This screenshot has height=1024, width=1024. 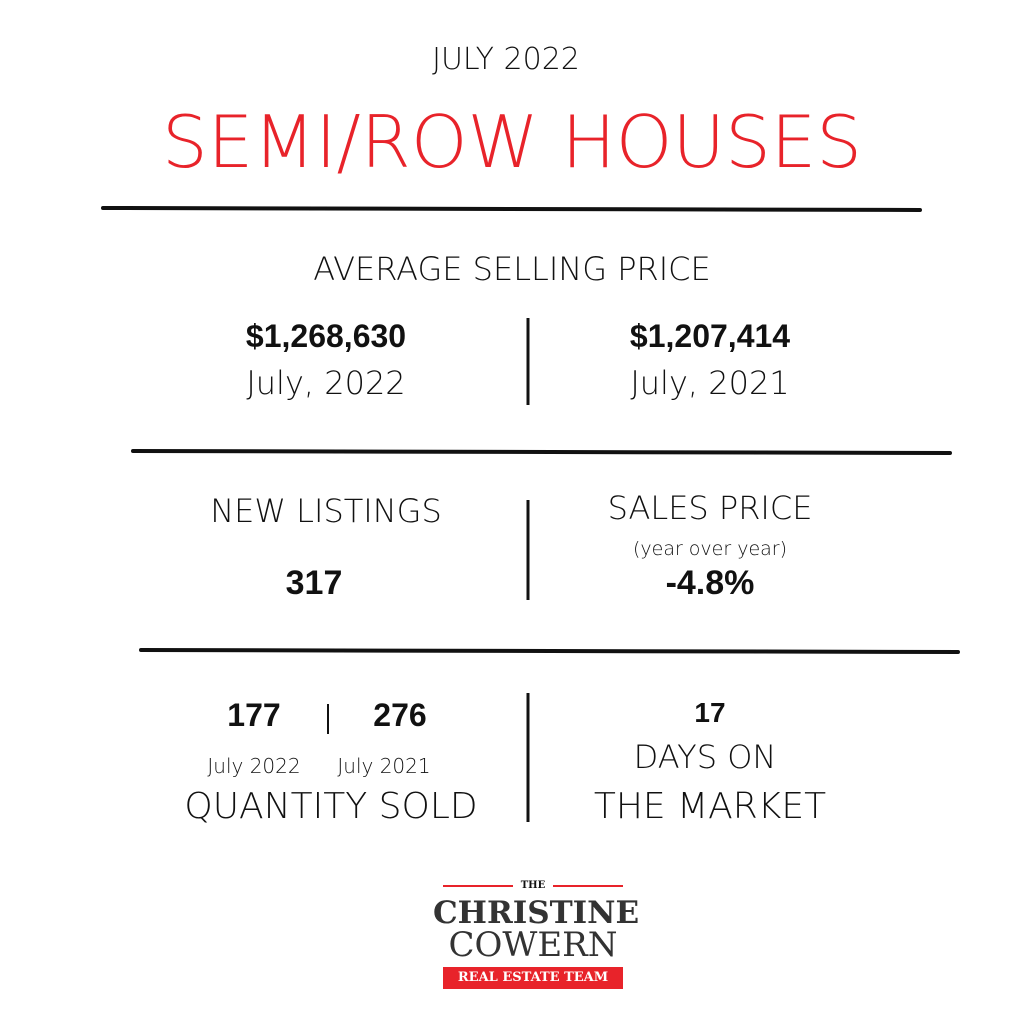 I want to click on value: -4.8%, so click(x=710, y=583).